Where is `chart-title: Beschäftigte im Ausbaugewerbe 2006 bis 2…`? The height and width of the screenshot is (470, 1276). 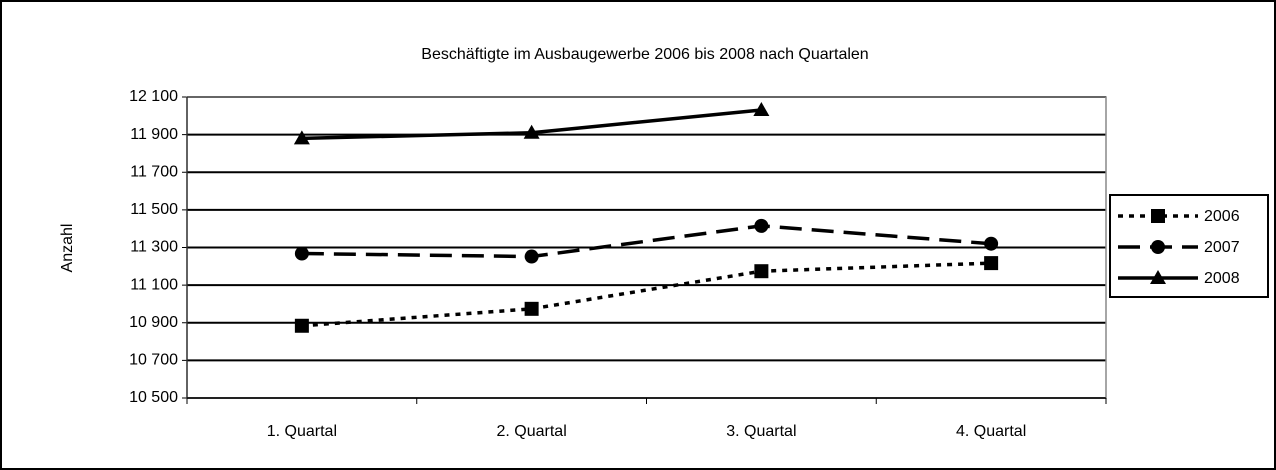
chart-title: Beschäftigte im Ausbaugewerbe 2006 bis 2… is located at coordinates (644, 54).